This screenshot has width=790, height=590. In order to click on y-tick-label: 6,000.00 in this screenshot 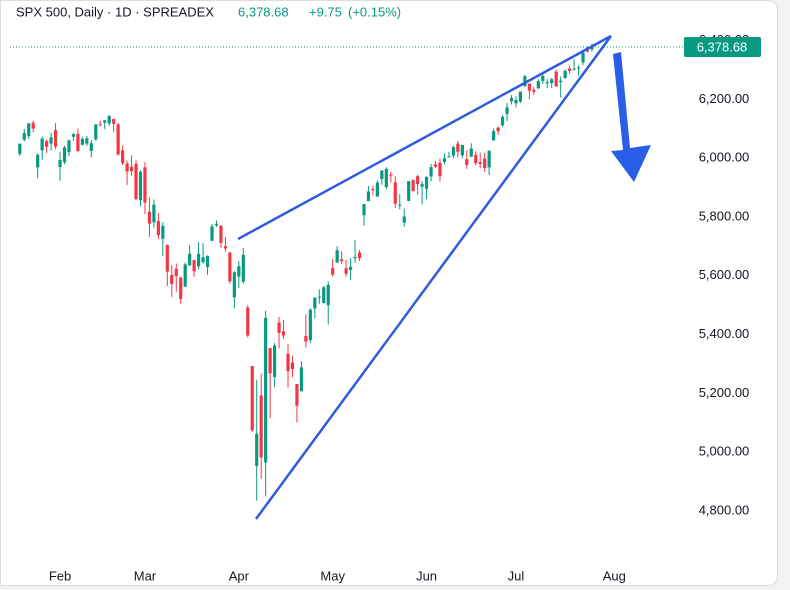, I will do `click(724, 157)`.